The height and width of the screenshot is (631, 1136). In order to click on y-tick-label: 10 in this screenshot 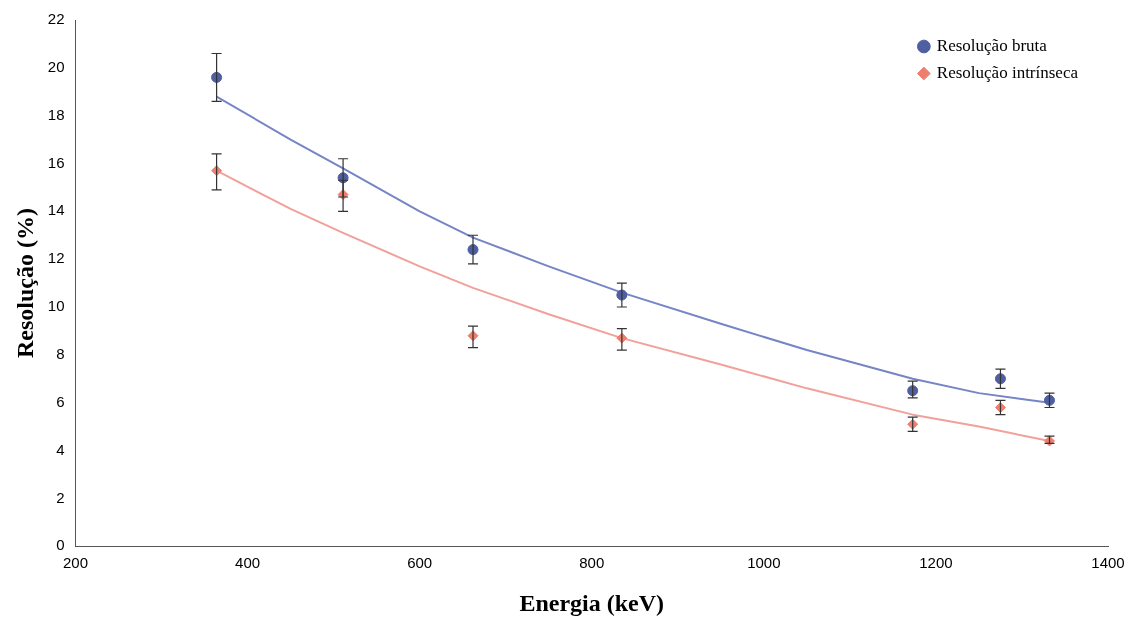, I will do `click(56, 306)`.